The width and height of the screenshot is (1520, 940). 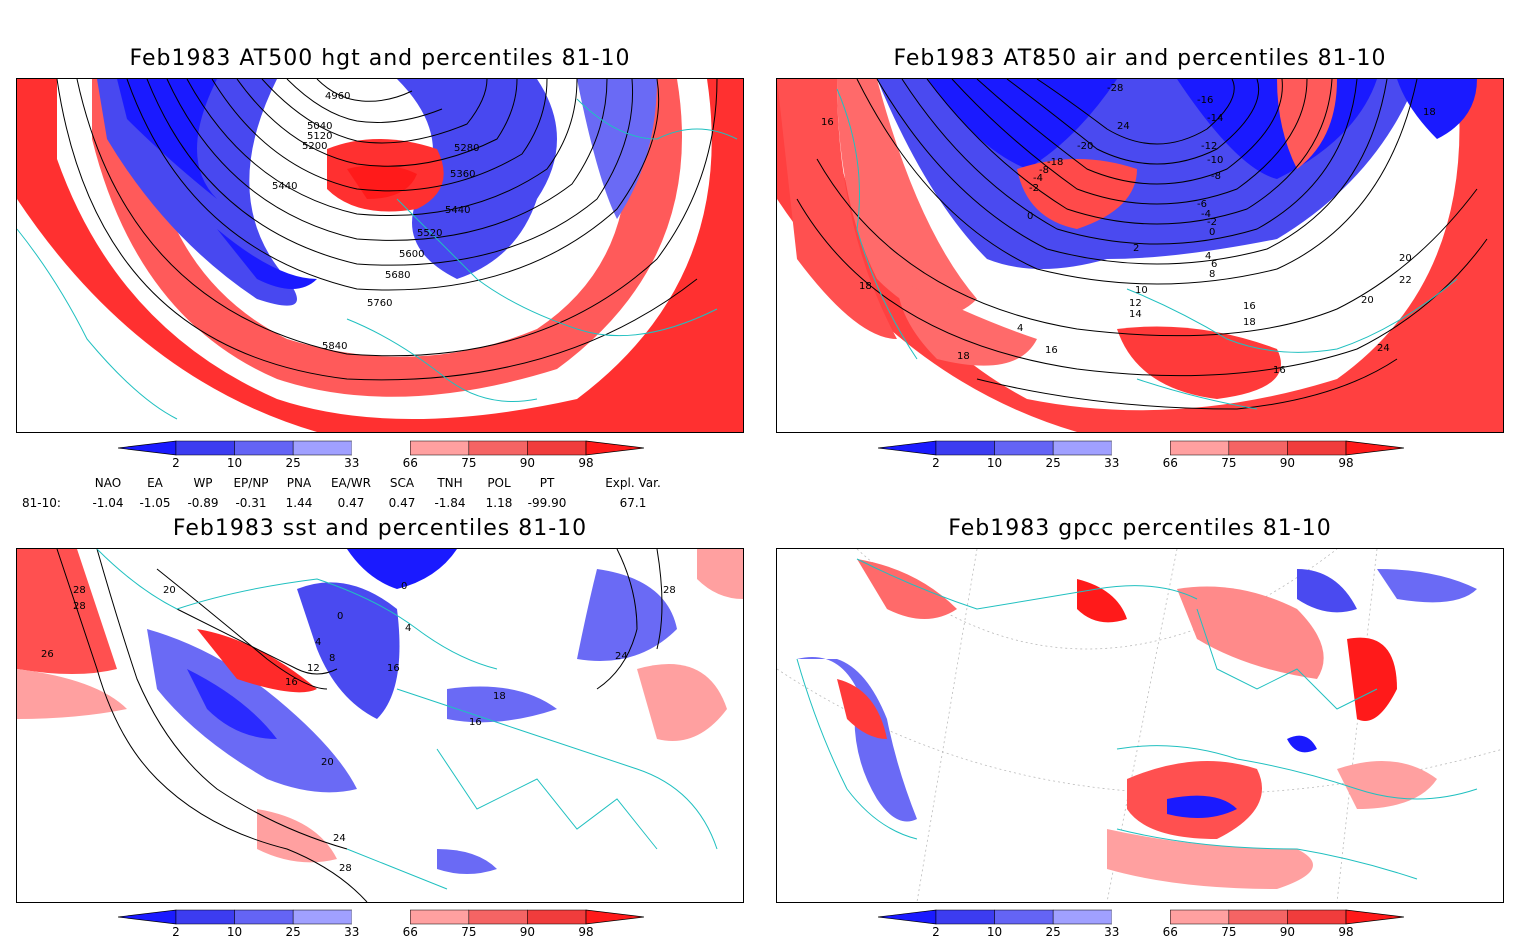 What do you see at coordinates (1205, 100) in the screenshot?
I see `contour-label: -16` at bounding box center [1205, 100].